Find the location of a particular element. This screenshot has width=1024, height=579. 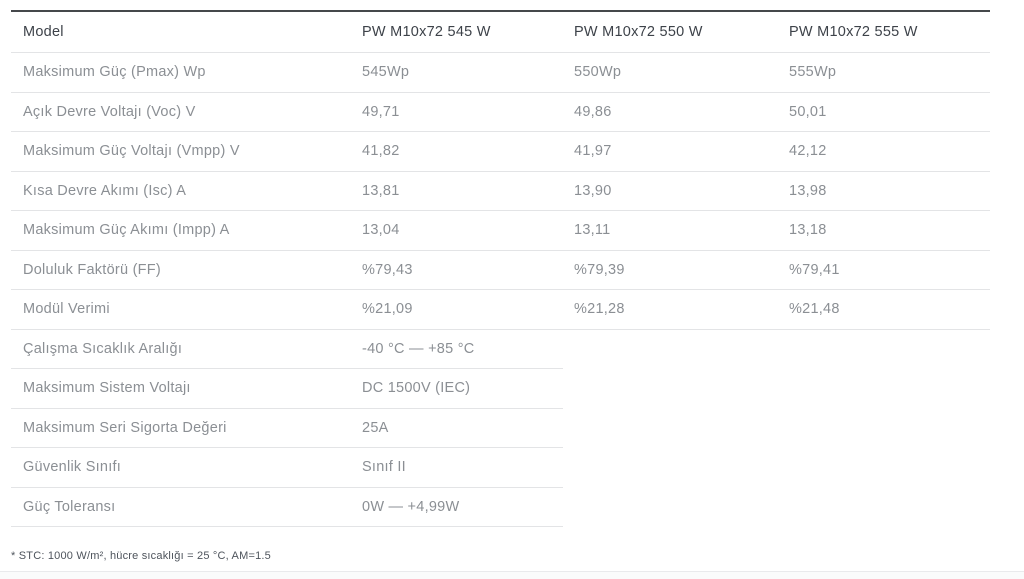

table-row: Maksimum Güç (Pmax) Wp 545Wp 550Wp 555Wp is located at coordinates (500, 73).